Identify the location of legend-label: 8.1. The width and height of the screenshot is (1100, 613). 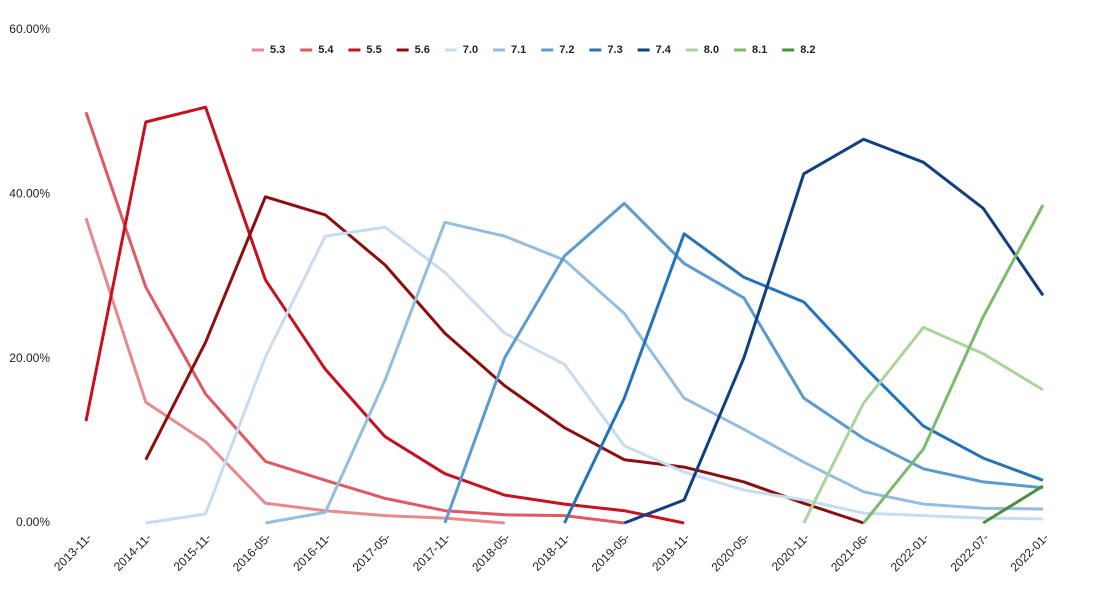
(759, 50).